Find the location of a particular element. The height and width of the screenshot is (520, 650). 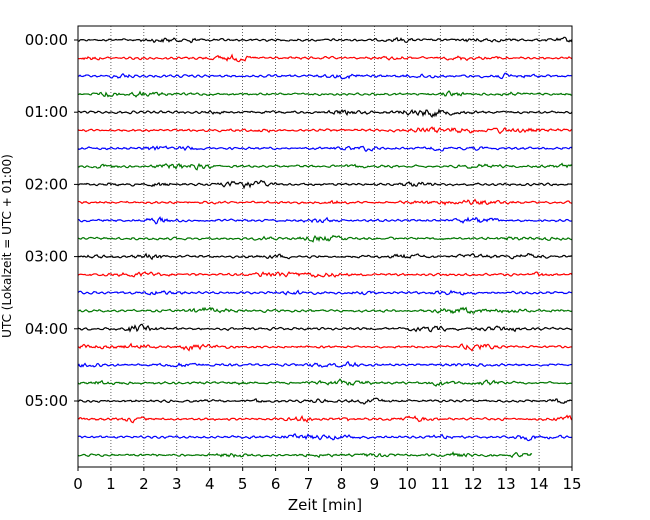

x-tick-label: 9 is located at coordinates (375, 484).